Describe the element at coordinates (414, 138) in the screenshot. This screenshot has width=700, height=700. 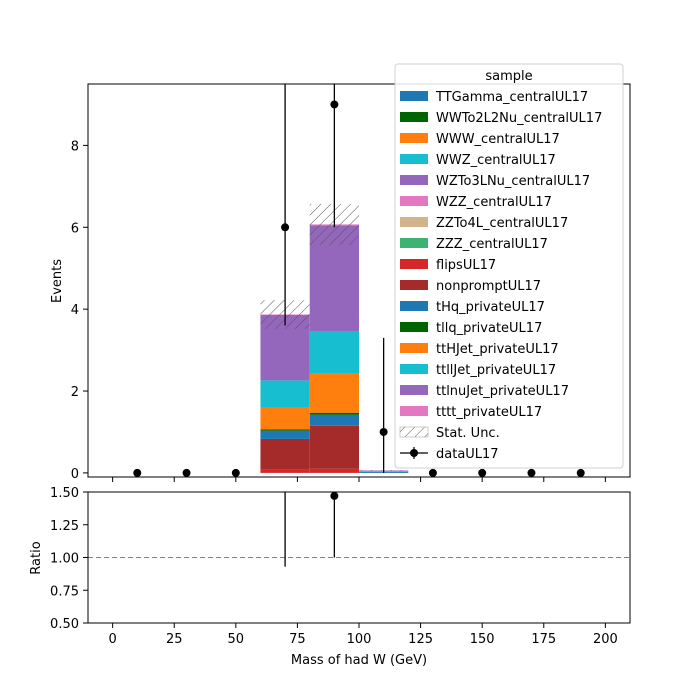
I see `legend-swatch-WWW_centralUL17` at that location.